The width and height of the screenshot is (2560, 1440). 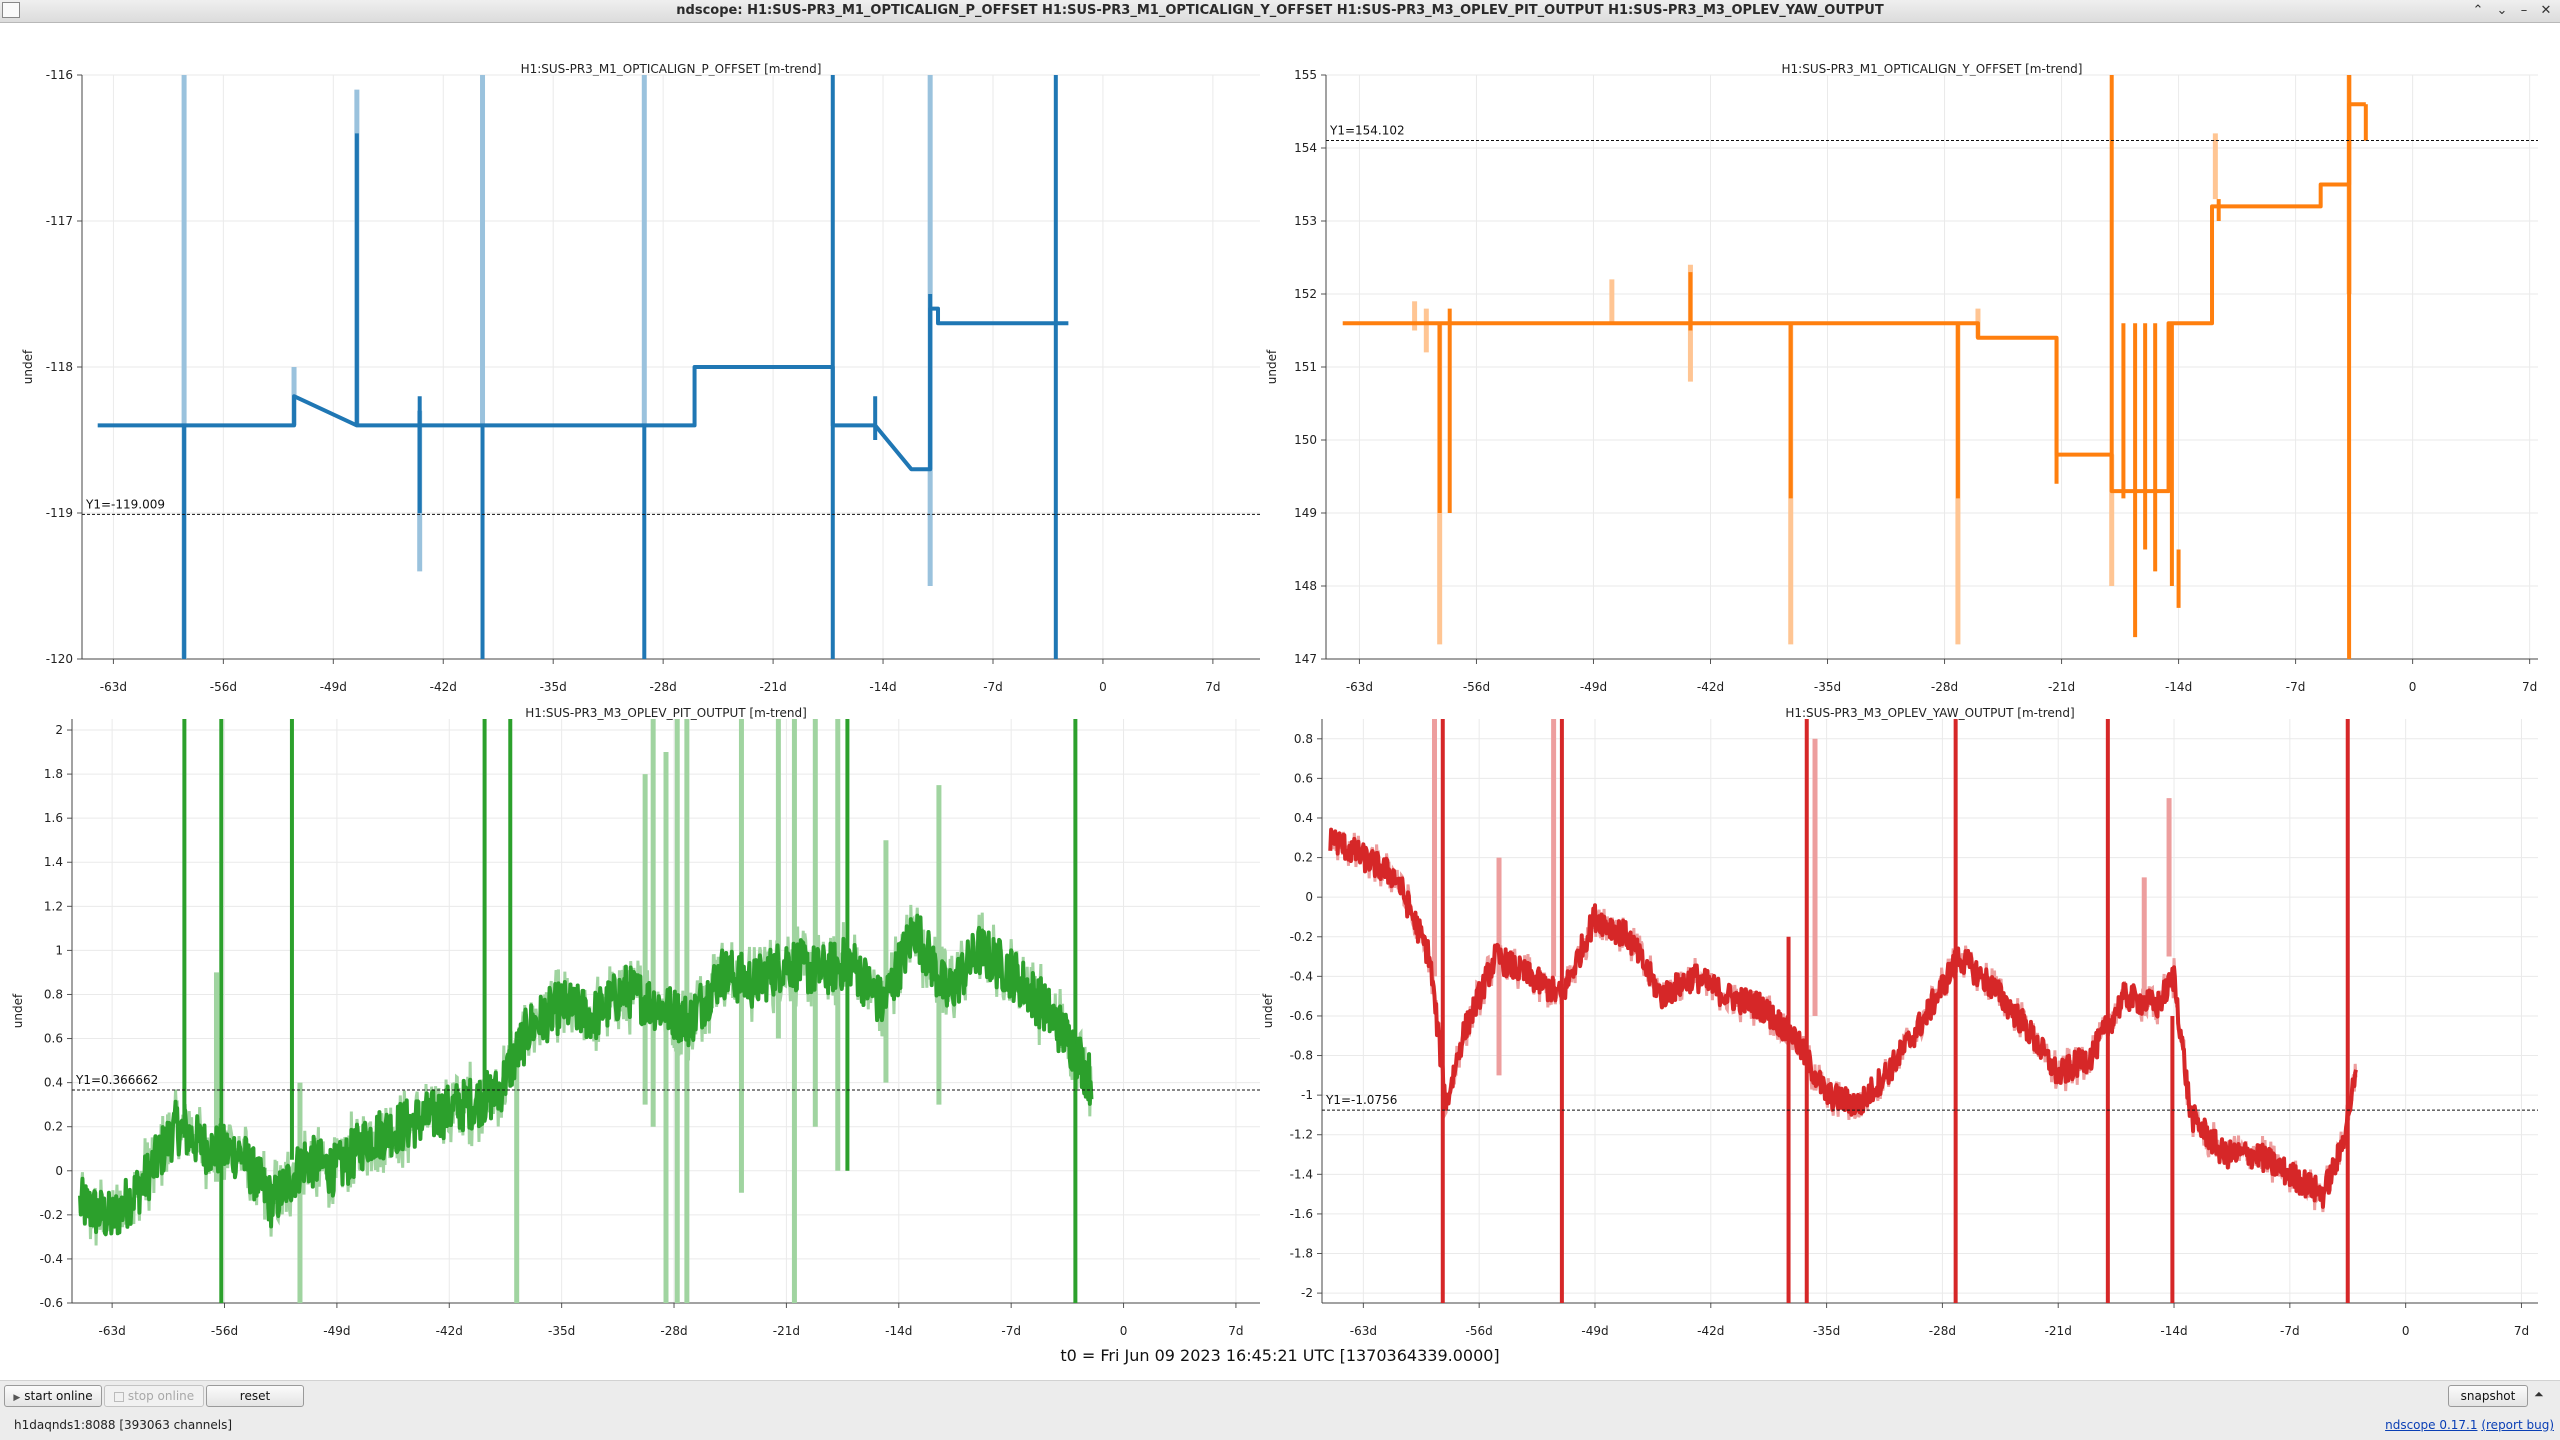 I want to click on expand-arrow-icon: ⏶, so click(x=2539, y=1394).